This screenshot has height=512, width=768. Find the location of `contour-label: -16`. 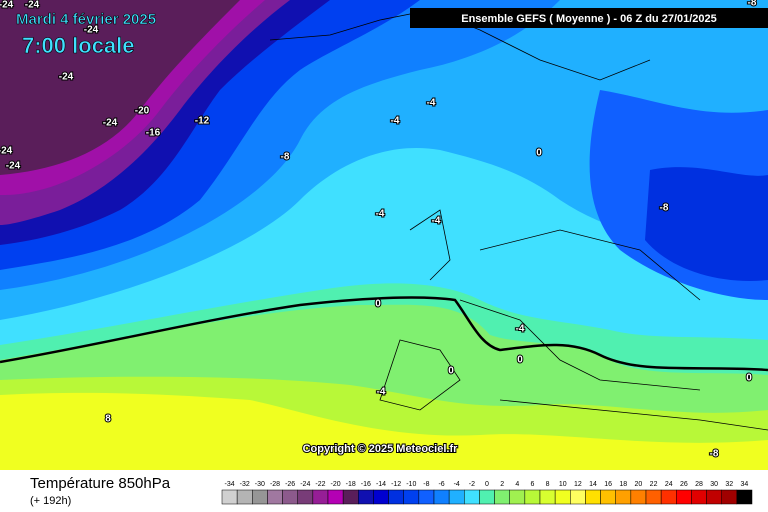

contour-label: -16 is located at coordinates (153, 133).